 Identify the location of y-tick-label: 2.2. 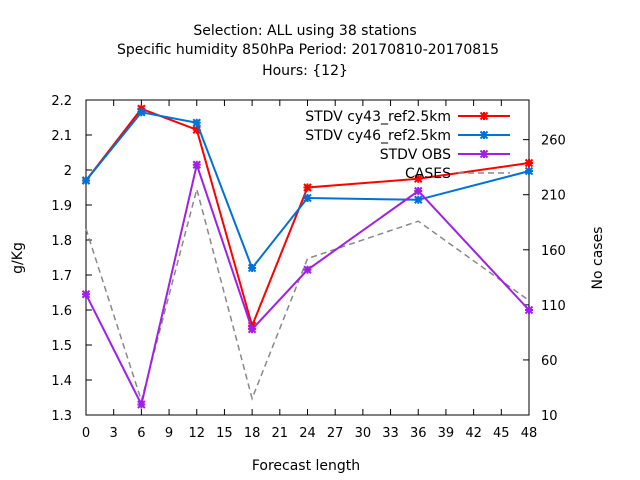
(61, 101).